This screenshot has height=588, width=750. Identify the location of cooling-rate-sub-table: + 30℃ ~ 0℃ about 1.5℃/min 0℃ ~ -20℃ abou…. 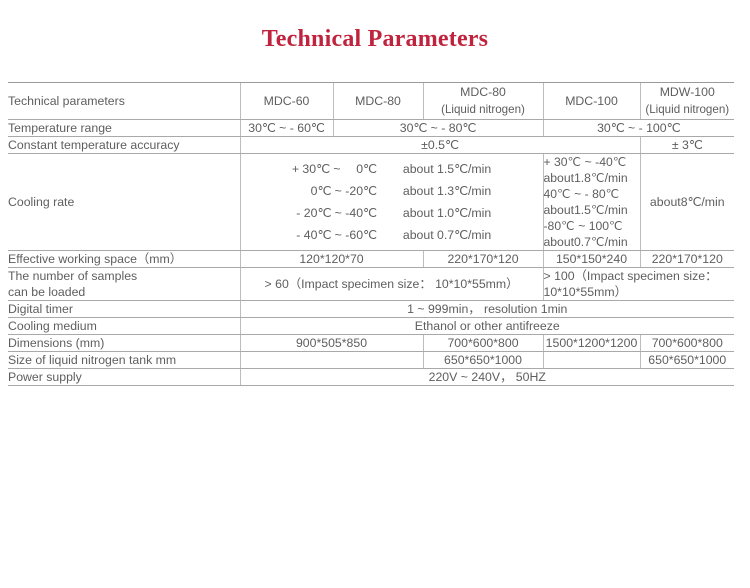
(391, 202).